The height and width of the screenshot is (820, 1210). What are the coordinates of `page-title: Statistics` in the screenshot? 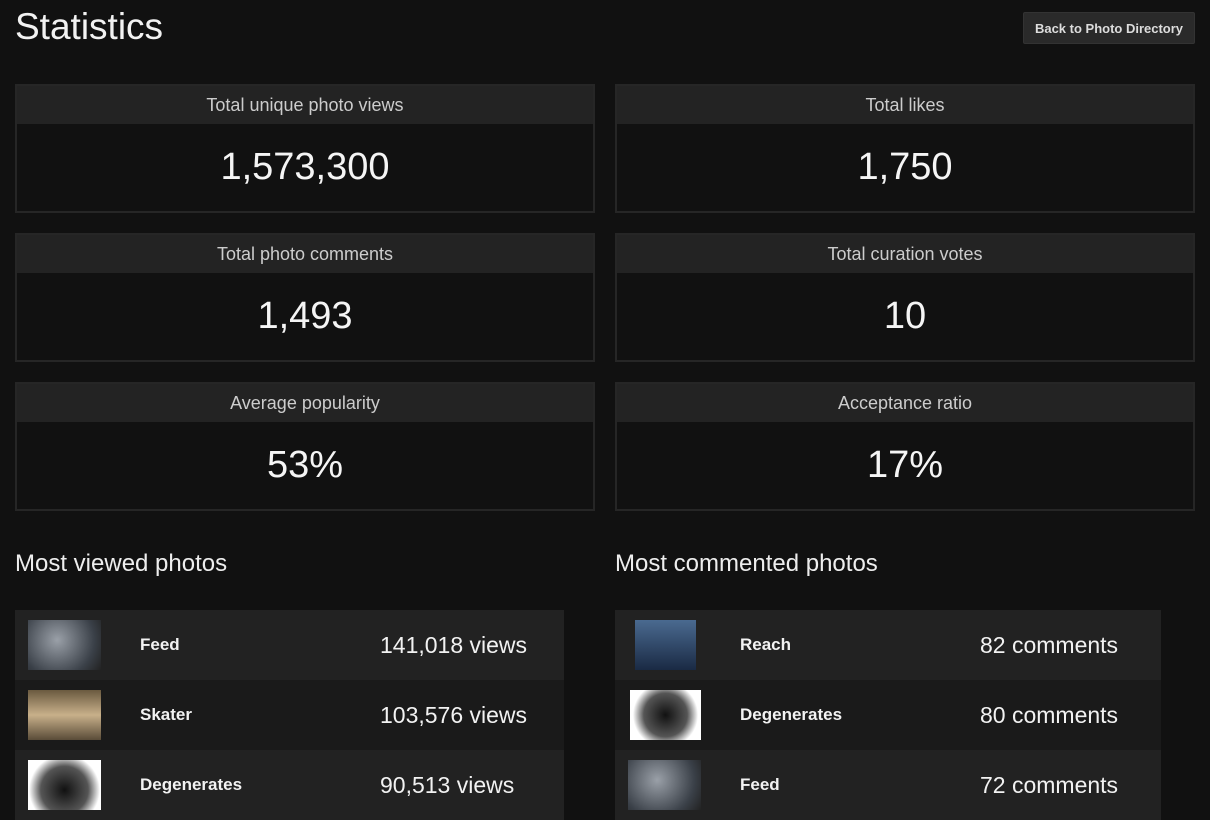 It's located at (89, 26).